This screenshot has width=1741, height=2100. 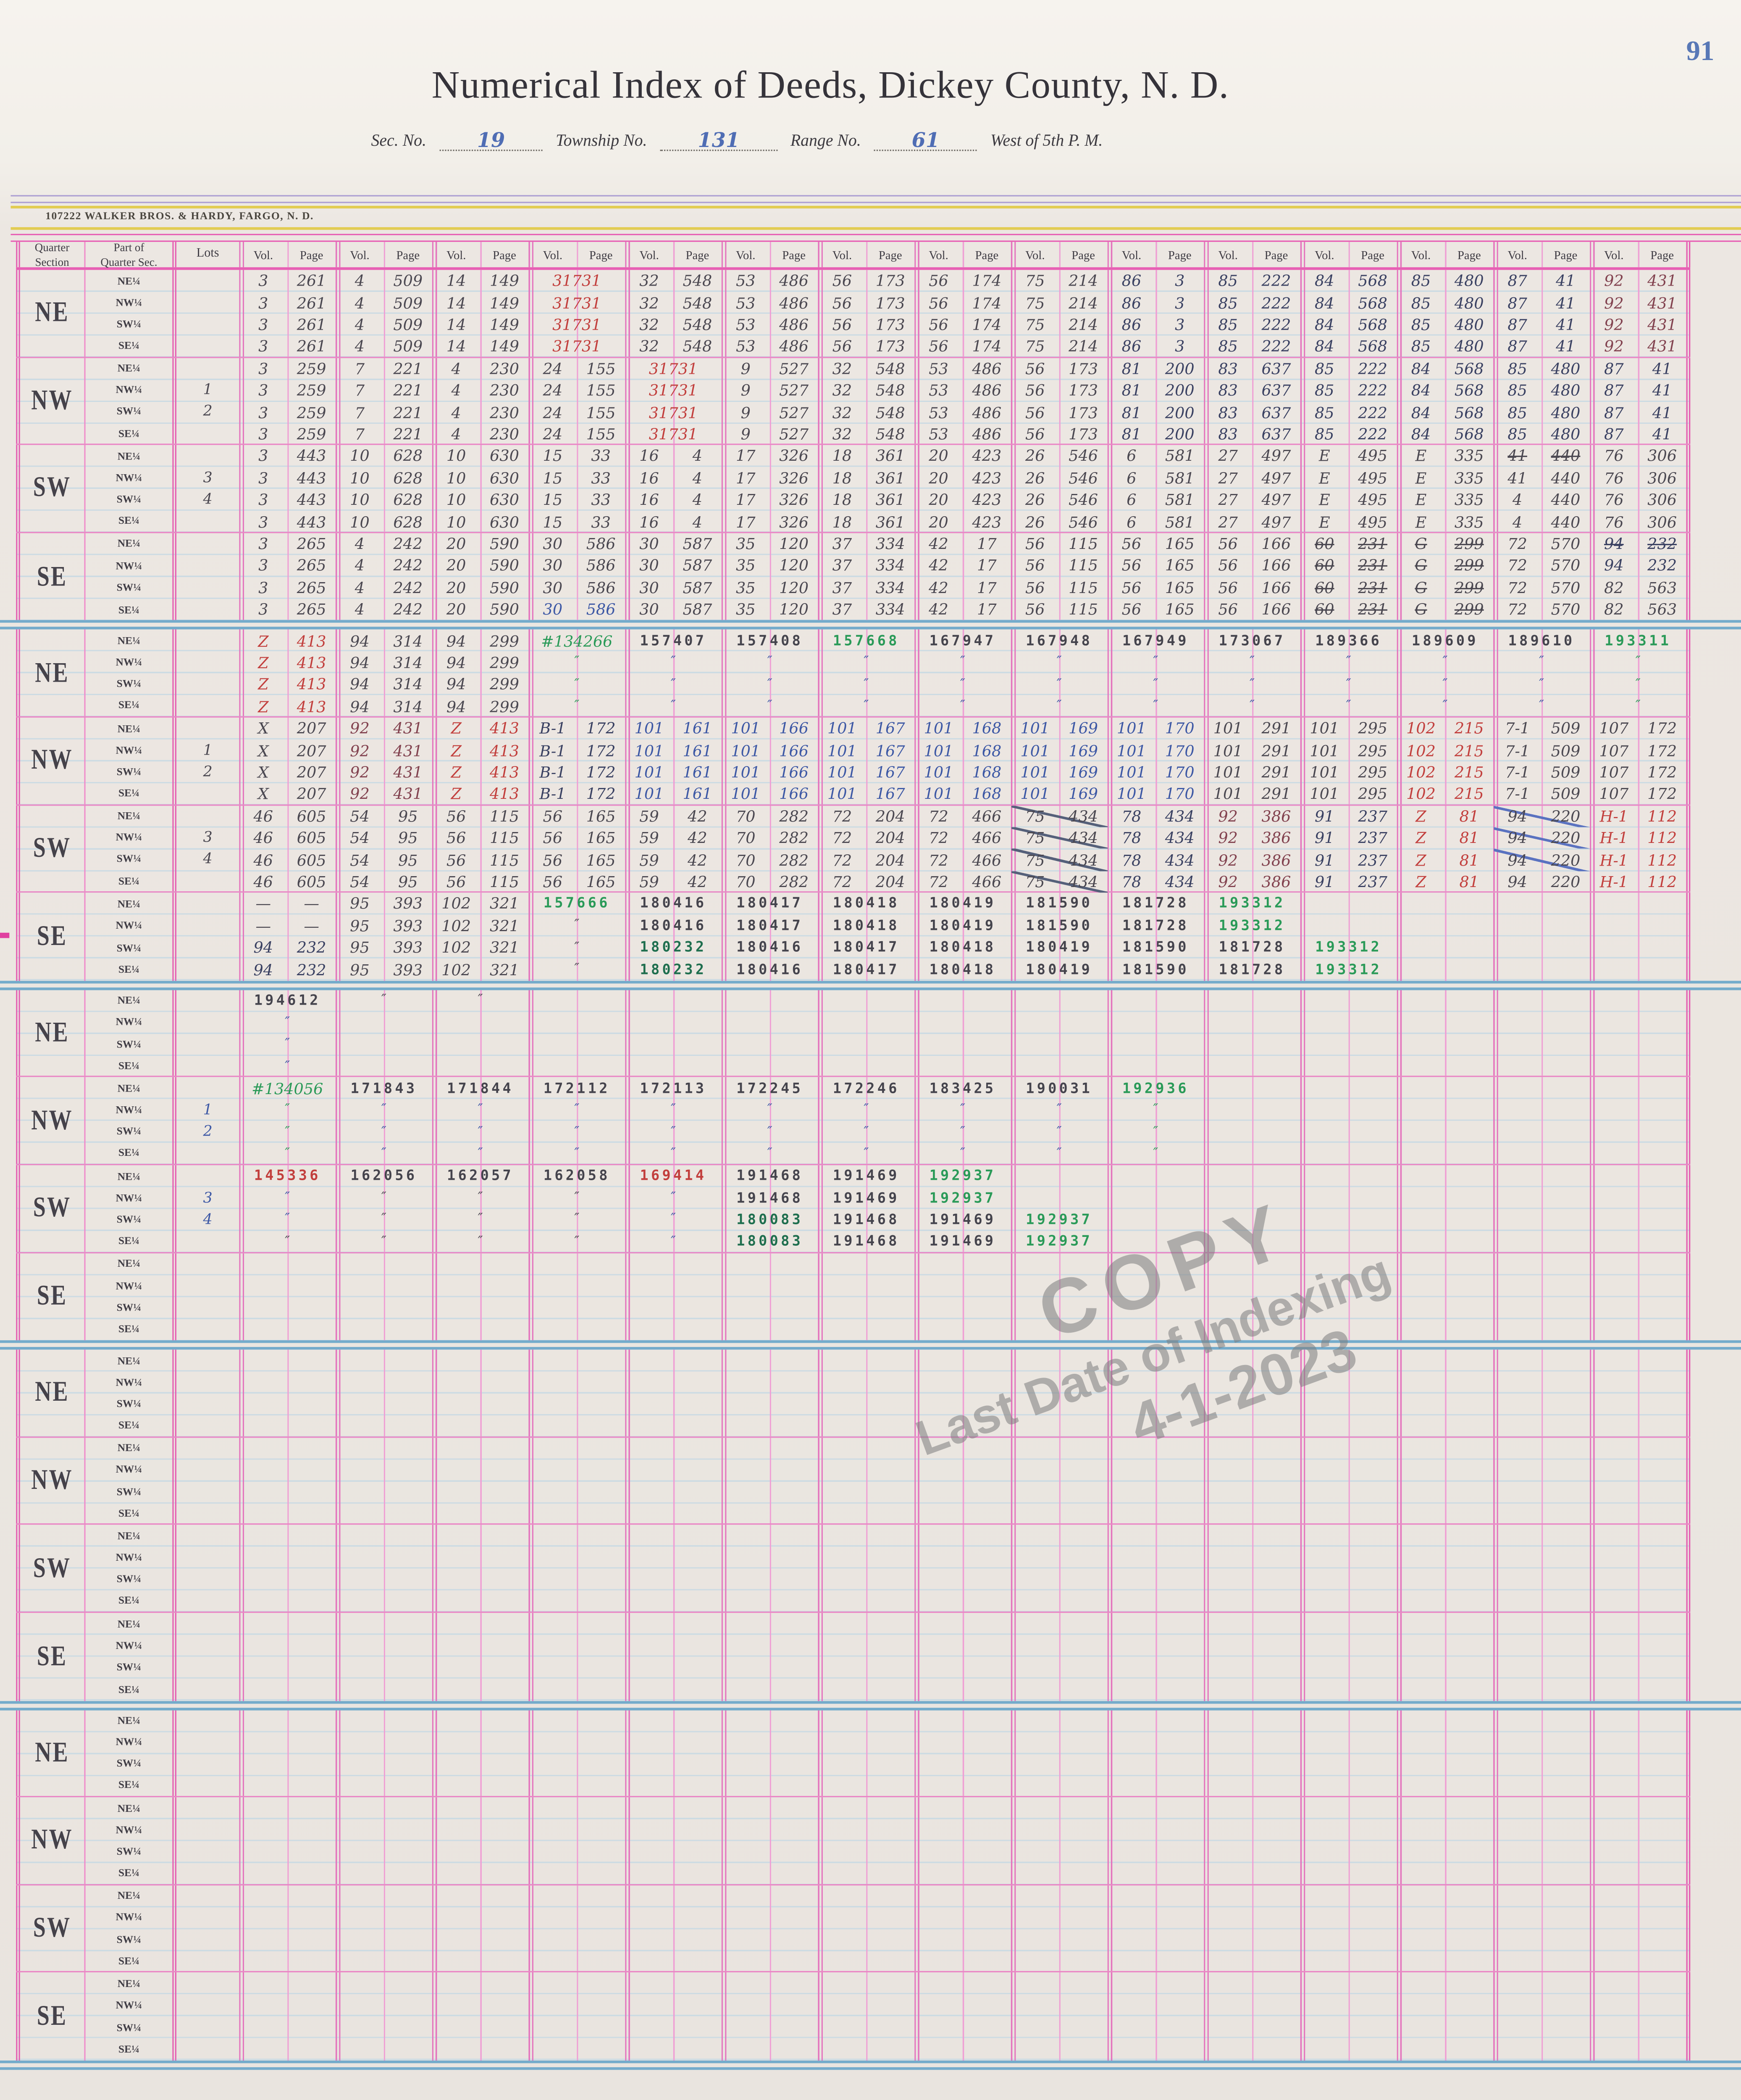 What do you see at coordinates (129, 683) in the screenshot?
I see `part-label: SW¼` at bounding box center [129, 683].